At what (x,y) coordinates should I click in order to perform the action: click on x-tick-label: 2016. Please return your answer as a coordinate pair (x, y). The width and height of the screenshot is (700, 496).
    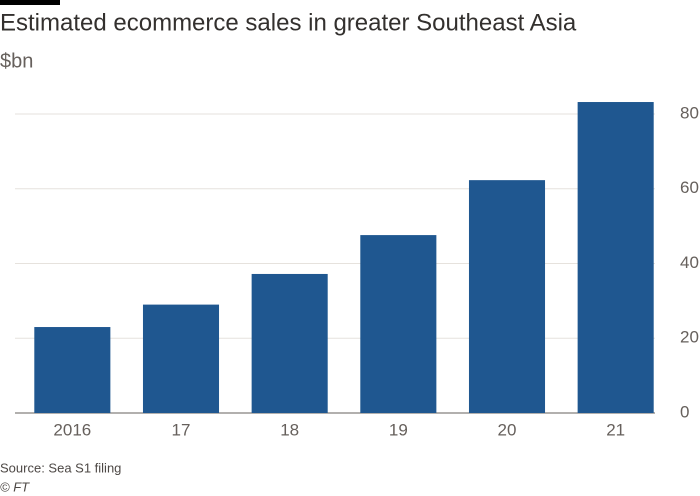
    Looking at the image, I should click on (72, 429).